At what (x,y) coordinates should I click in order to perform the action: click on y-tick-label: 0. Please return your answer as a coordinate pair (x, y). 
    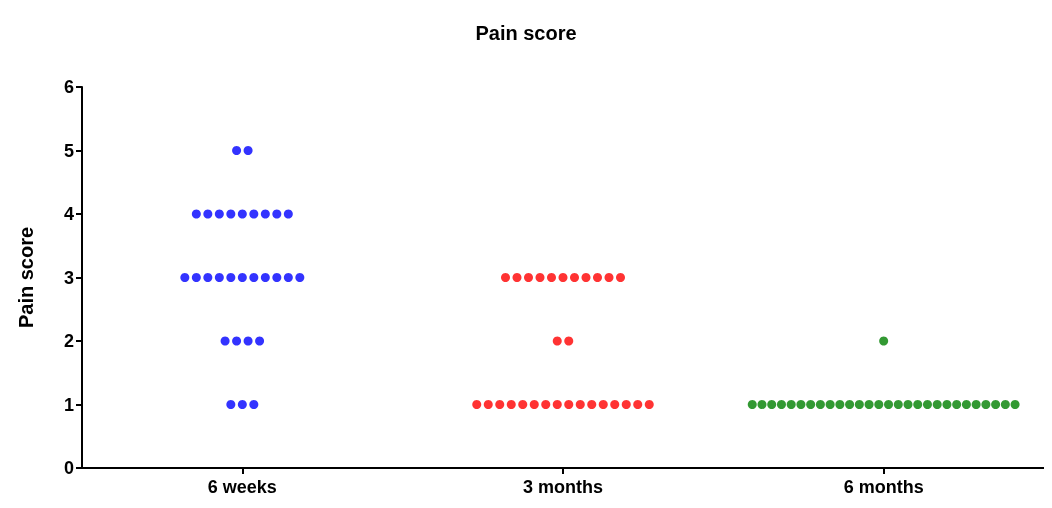
    Looking at the image, I should click on (68, 468).